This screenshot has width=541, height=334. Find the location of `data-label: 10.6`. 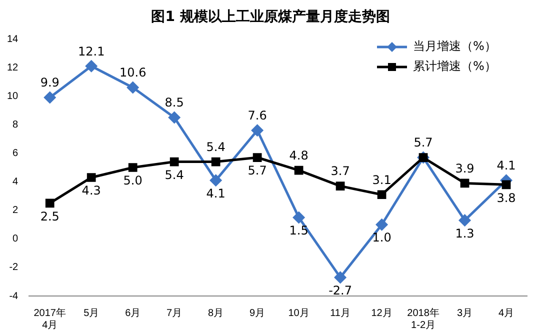

data-label: 10.6 is located at coordinates (132, 73).